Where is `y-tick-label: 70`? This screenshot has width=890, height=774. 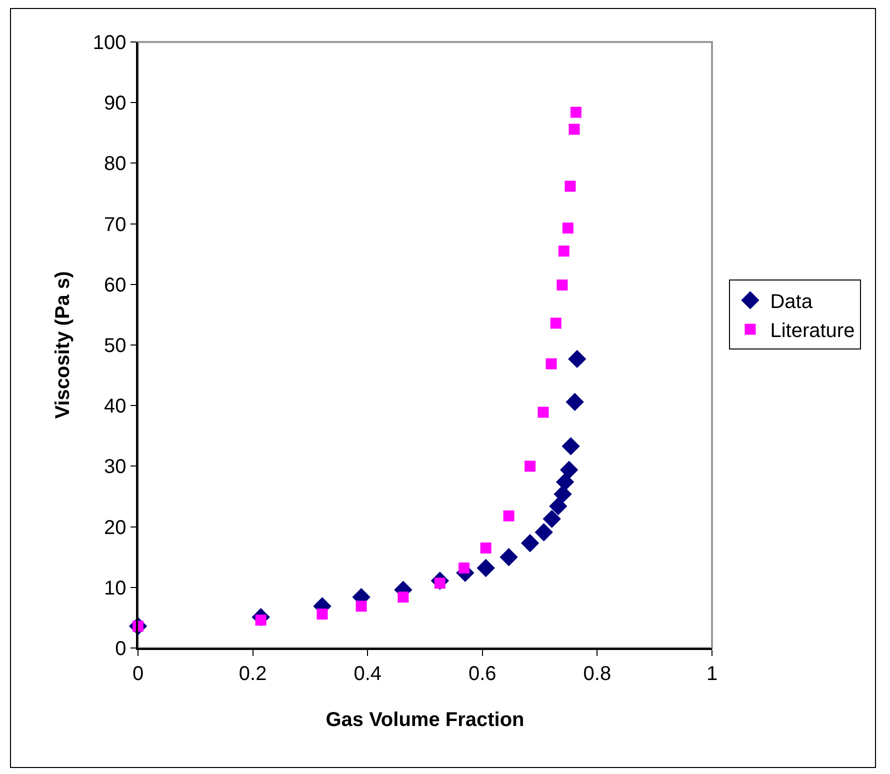 y-tick-label: 70 is located at coordinates (115, 225).